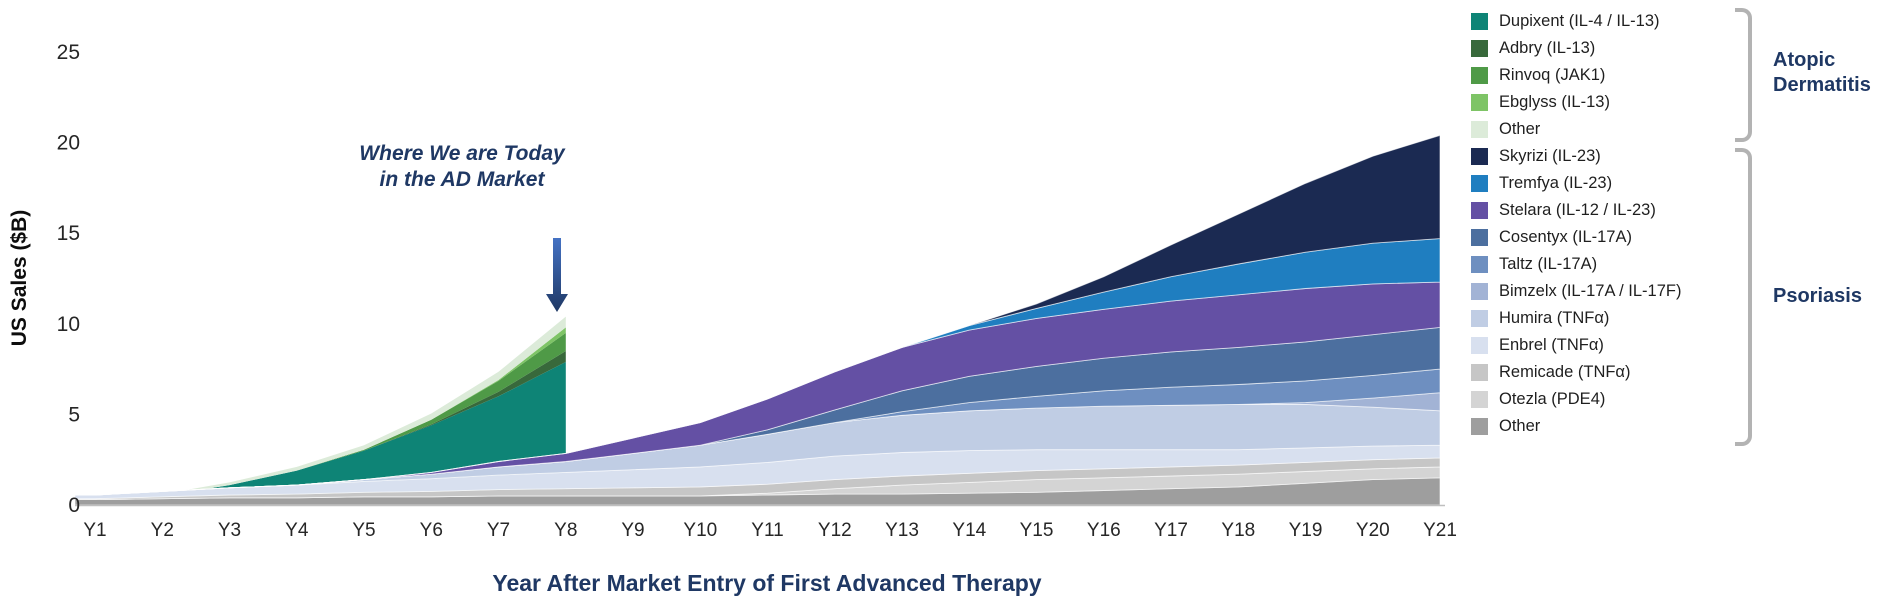 This screenshot has width=1892, height=605. Describe the element at coordinates (1681, 399) in the screenshot. I see `legend-item: Otezla (PDE4)` at that location.